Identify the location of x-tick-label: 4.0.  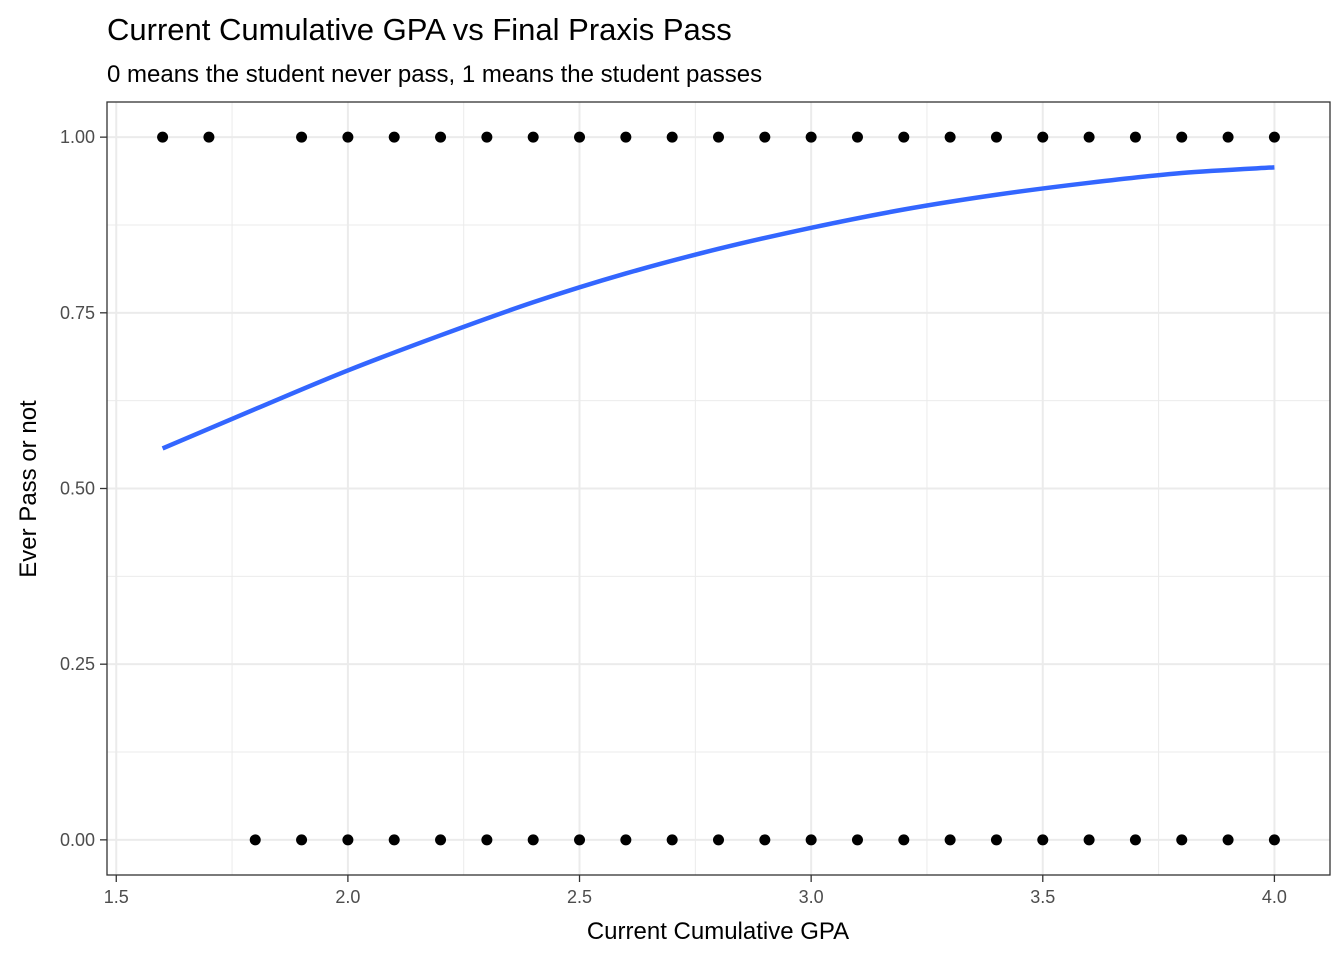
(1274, 897).